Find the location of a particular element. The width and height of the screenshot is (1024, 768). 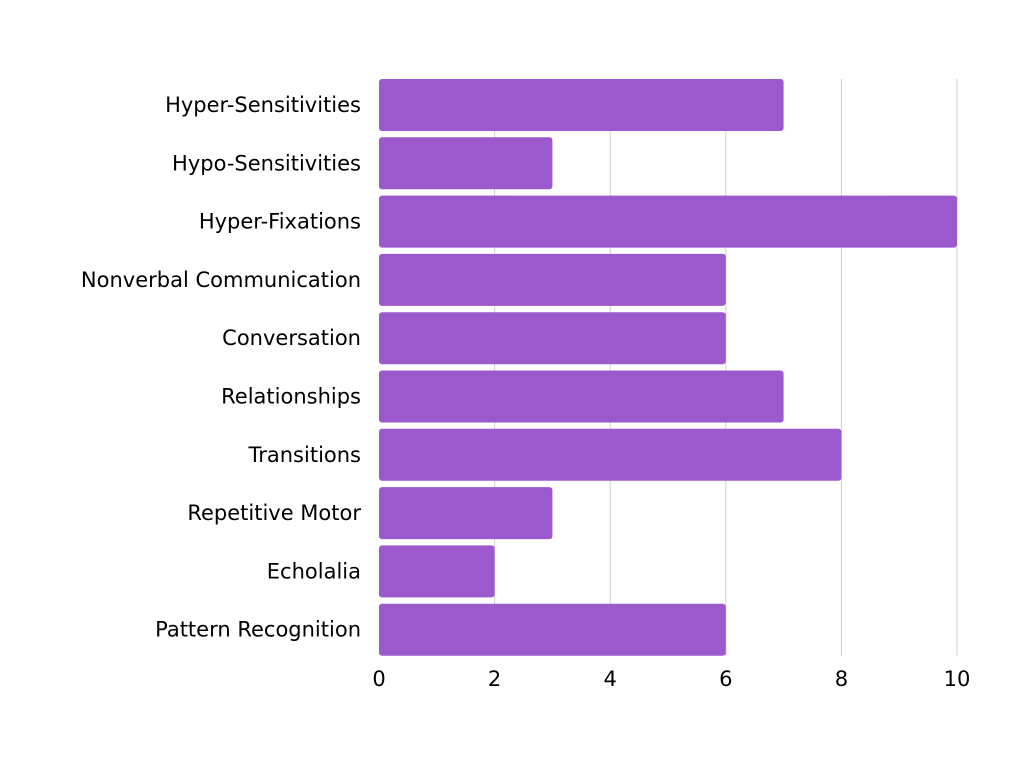

x-tick-label: 10 is located at coordinates (957, 679).